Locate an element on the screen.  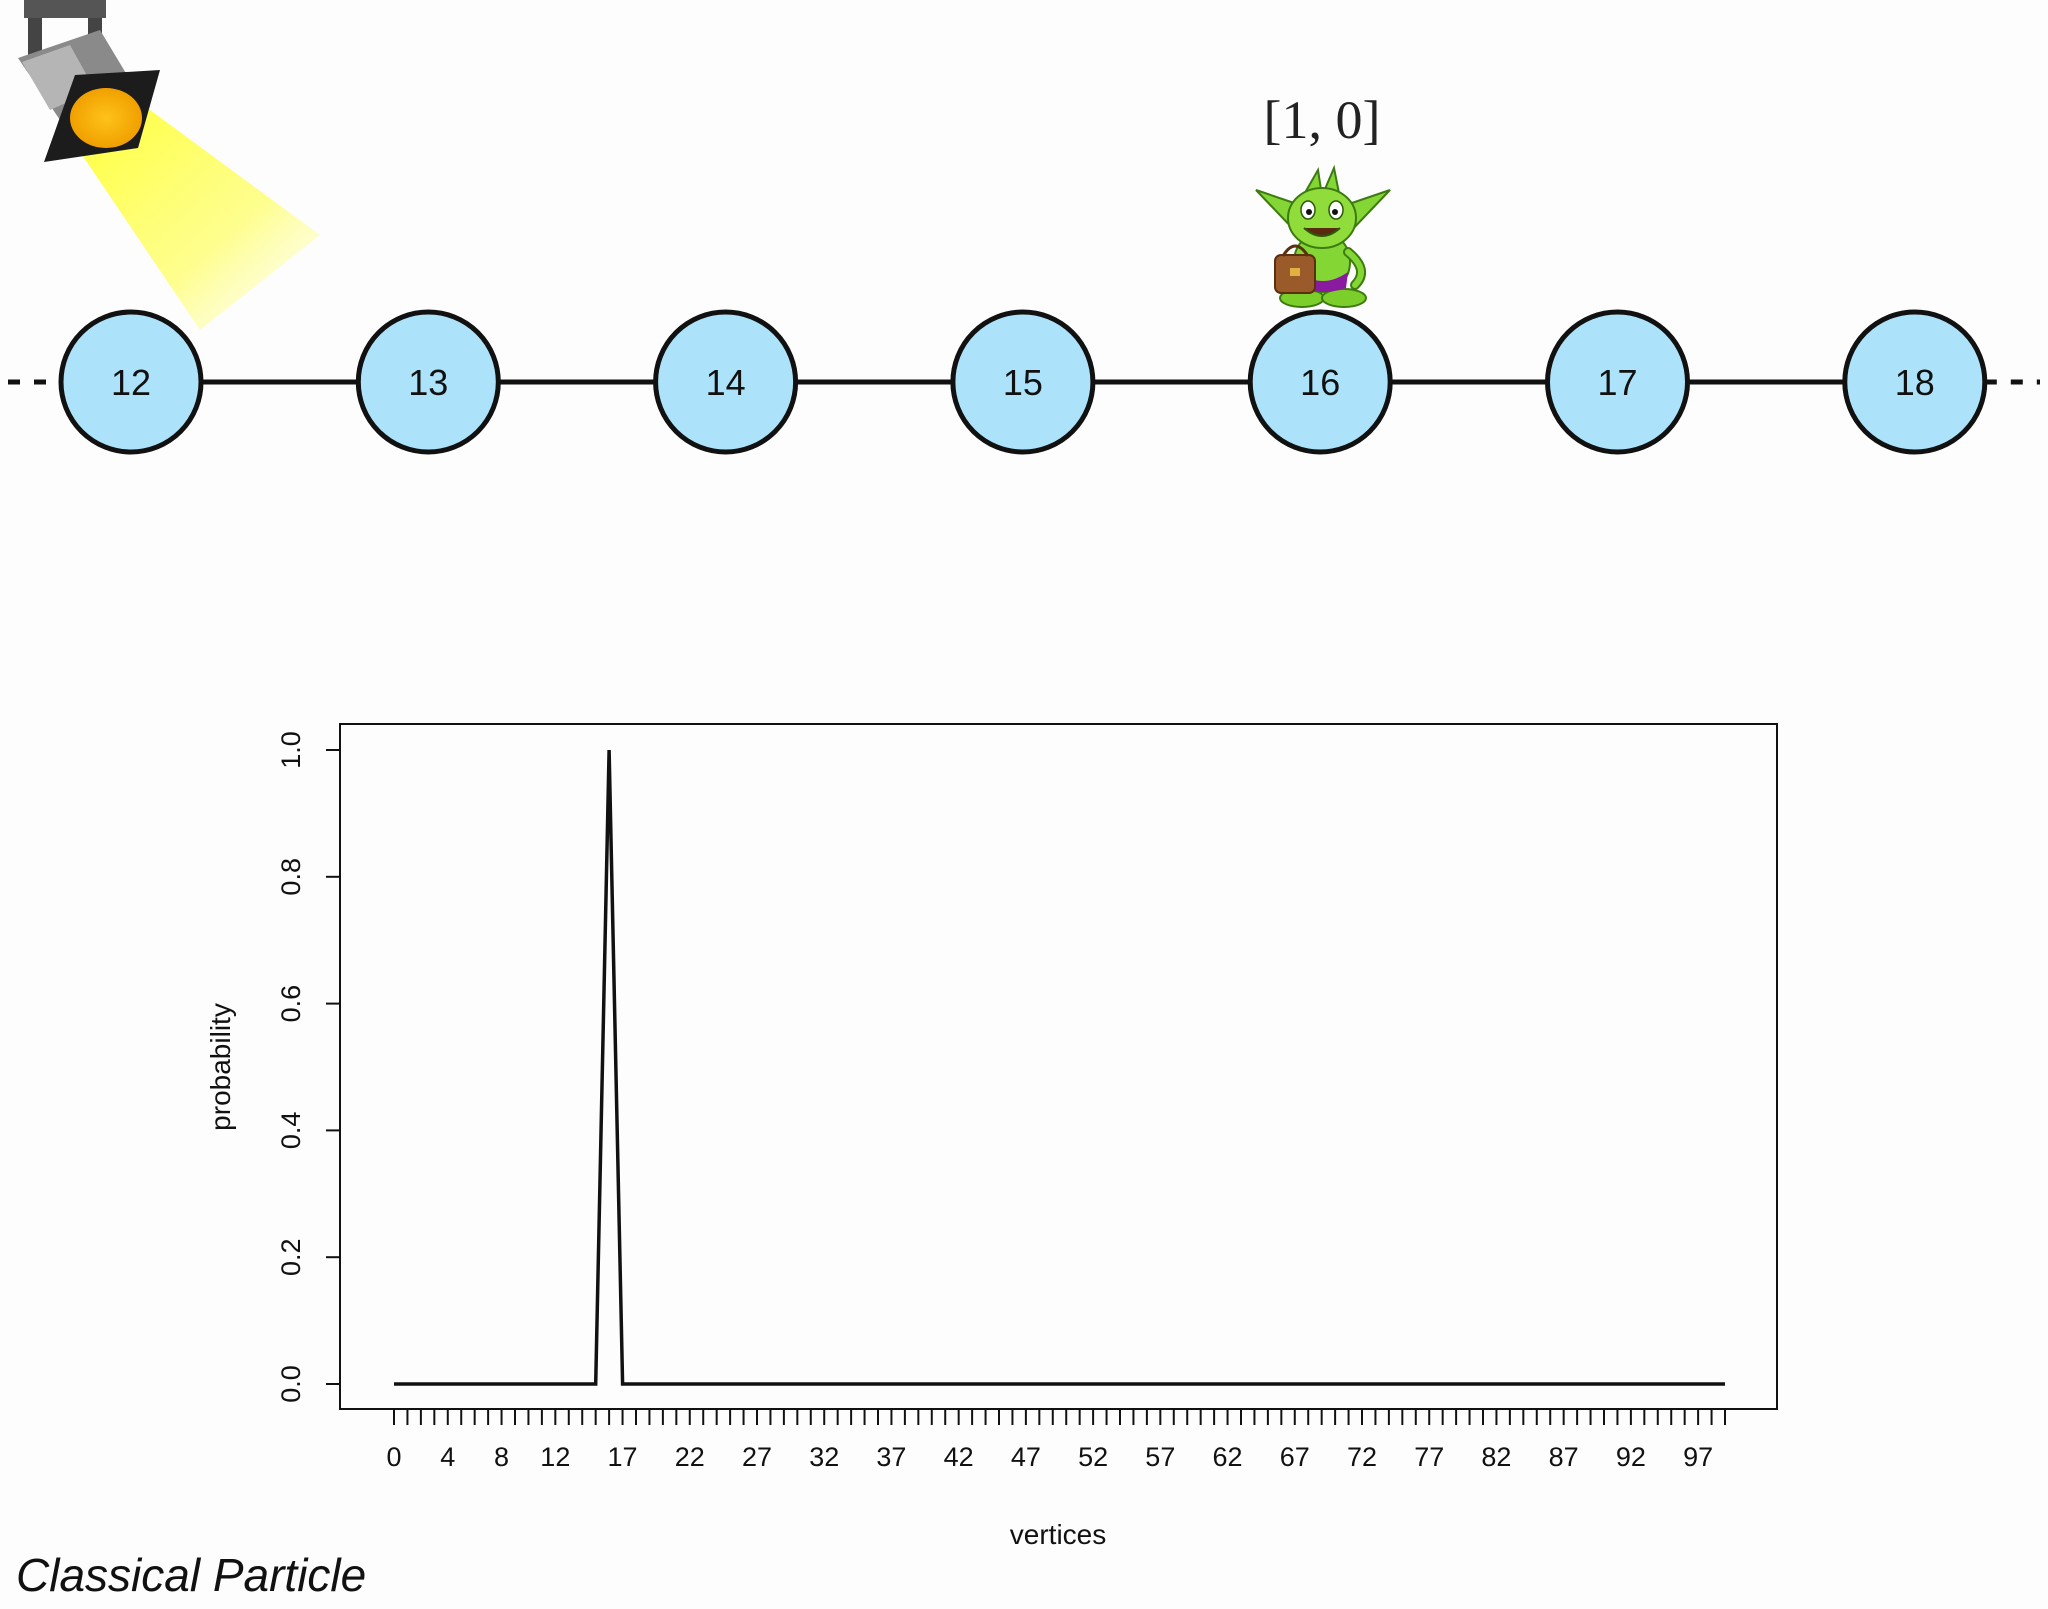
x-tick-label: 32 is located at coordinates (824, 1457).